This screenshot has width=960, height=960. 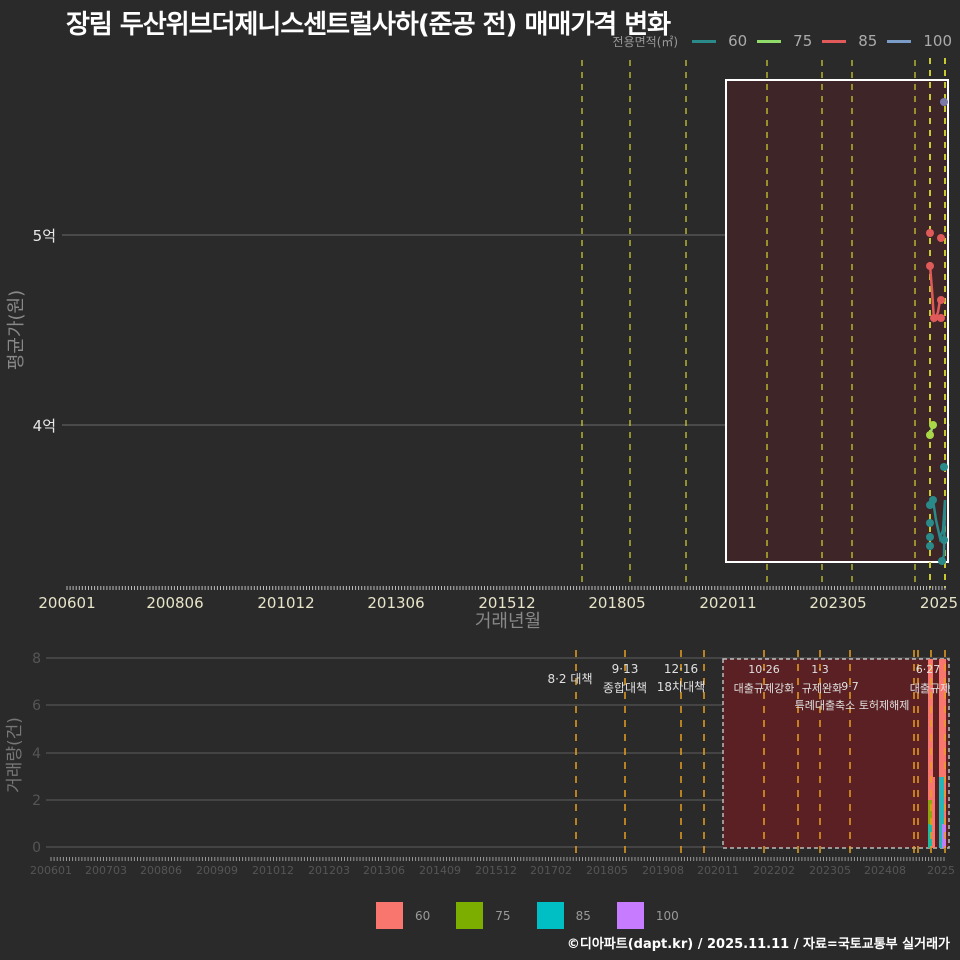 I want to click on volume-legend-label-75: 75, so click(x=503, y=915).